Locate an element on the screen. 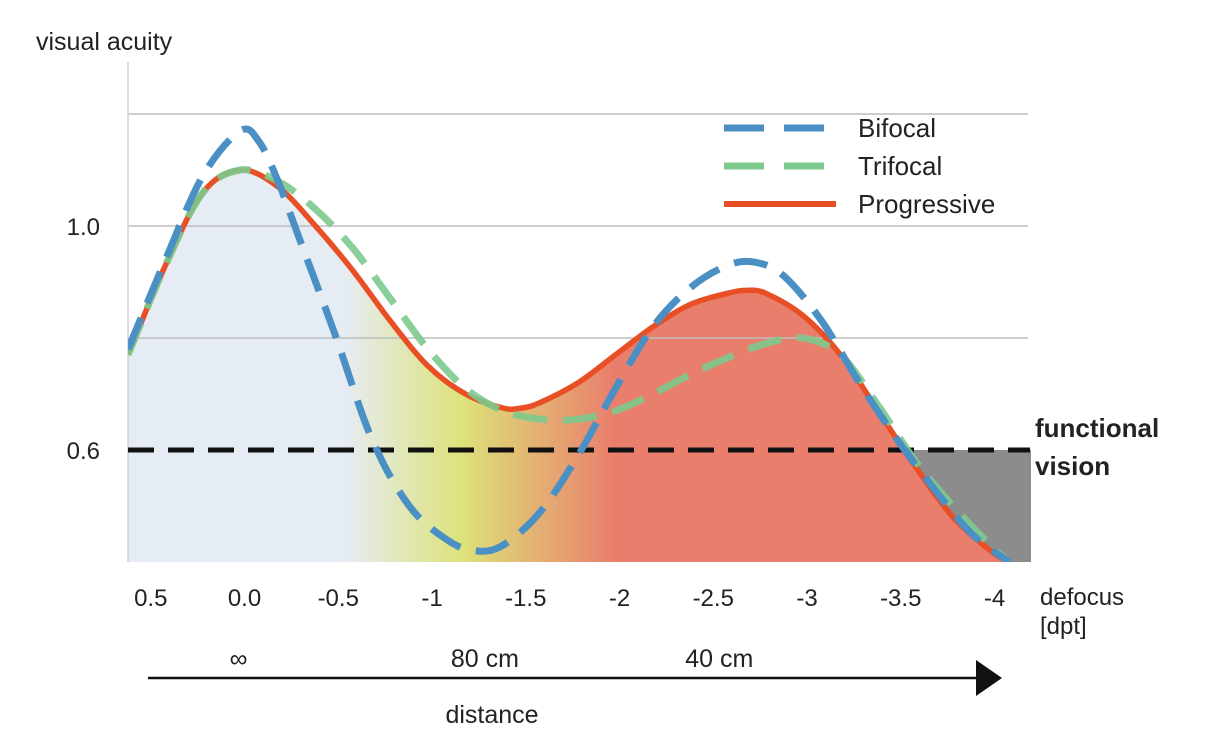 This screenshot has width=1216, height=744. y-tick-labels: 0.6 1.0 is located at coordinates (83, 339).